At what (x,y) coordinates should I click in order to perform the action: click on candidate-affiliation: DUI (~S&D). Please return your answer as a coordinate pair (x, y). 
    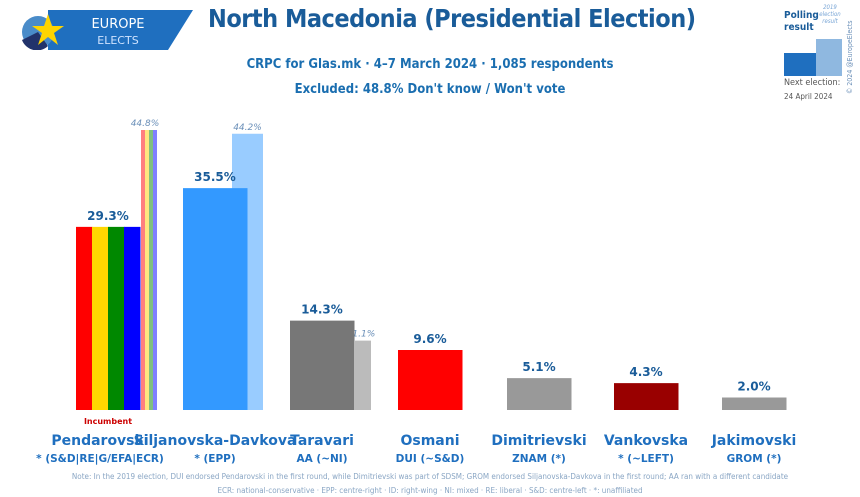
    Looking at the image, I should click on (430, 459).